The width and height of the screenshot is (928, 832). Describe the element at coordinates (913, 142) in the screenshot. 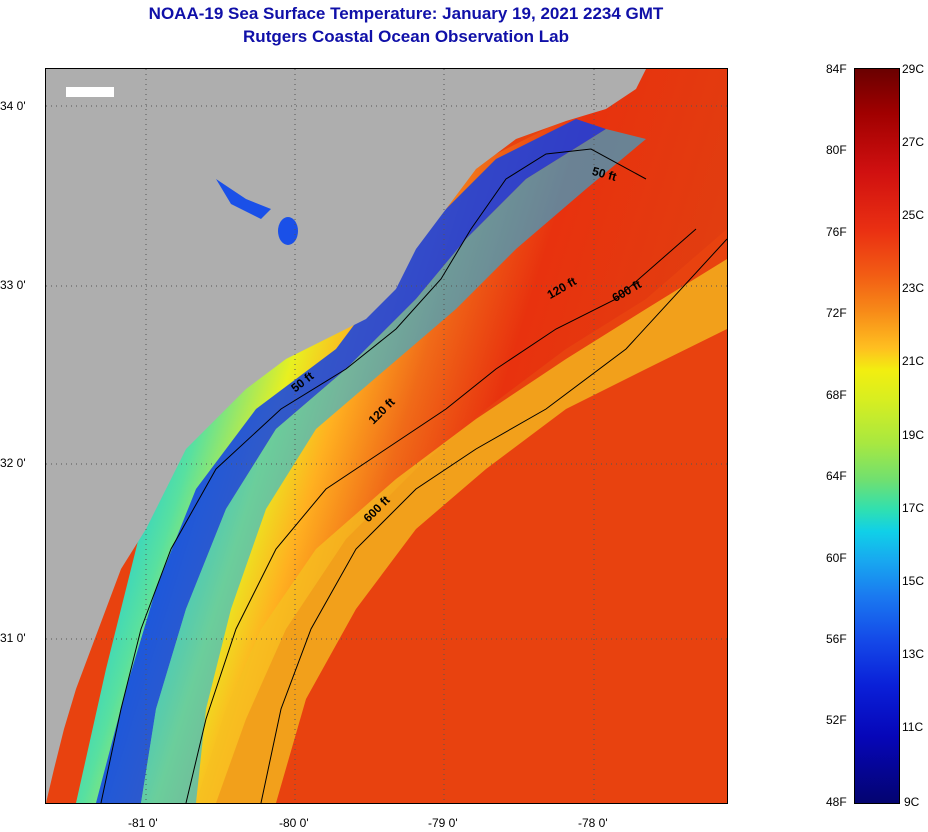

I see `cb-c-27: 27C` at that location.